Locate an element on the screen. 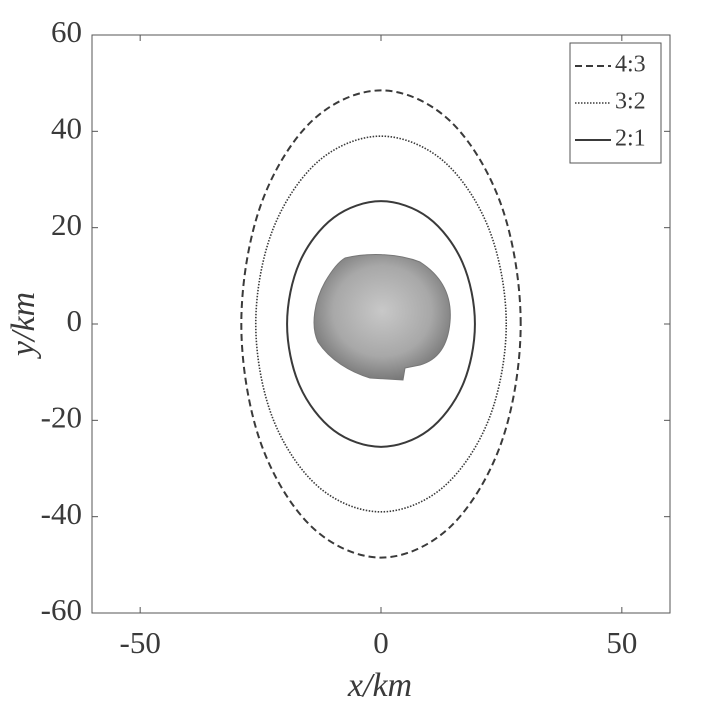 The image size is (707, 706). y-tick-label: -40 is located at coordinates (61, 513).